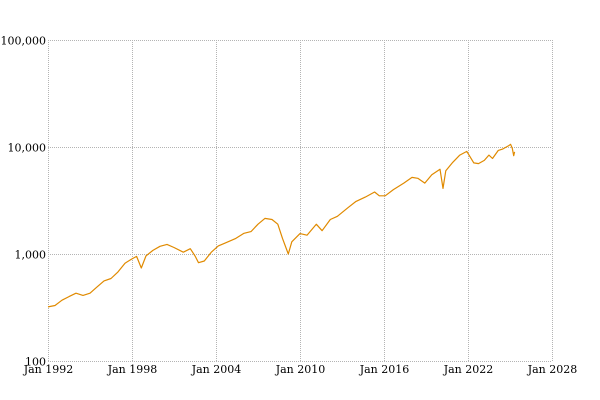 This screenshot has width=600, height=400. I want to click on x-tick-label: Jan 1992, so click(48, 369).